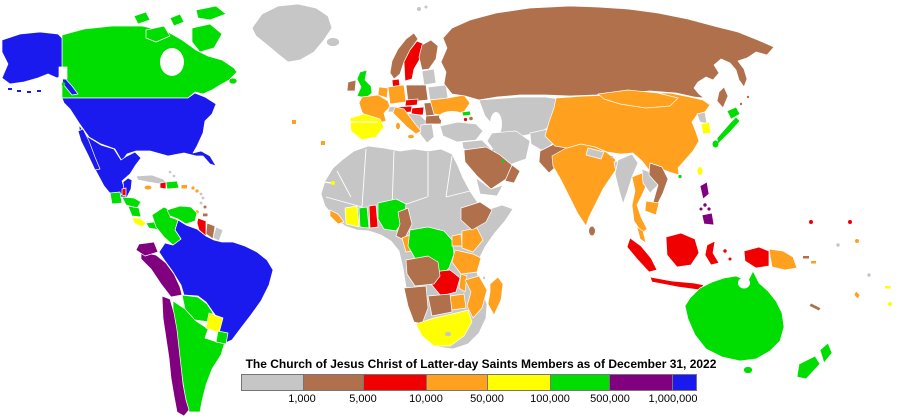 The width and height of the screenshot is (900, 420). What do you see at coordinates (383, 92) in the screenshot?
I see `region-benelux` at bounding box center [383, 92].